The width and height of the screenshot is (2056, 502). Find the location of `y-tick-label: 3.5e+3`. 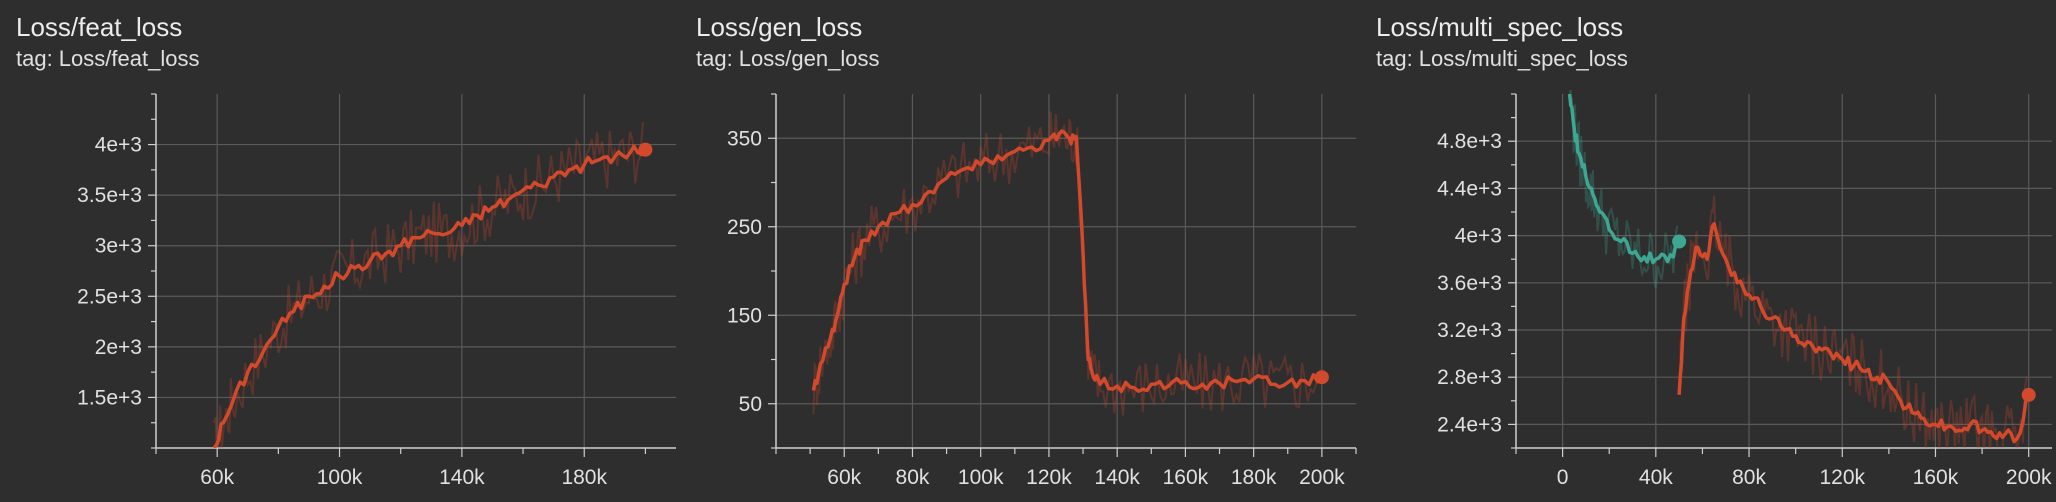

y-tick-label: 3.5e+3 is located at coordinates (109, 195).